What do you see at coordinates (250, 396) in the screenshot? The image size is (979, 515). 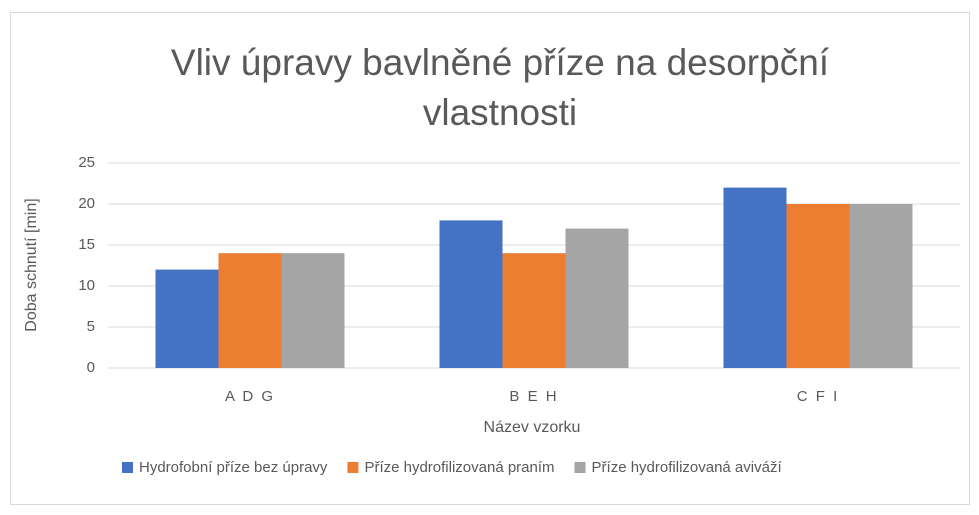 I see `x-tick-label: A D G` at bounding box center [250, 396].